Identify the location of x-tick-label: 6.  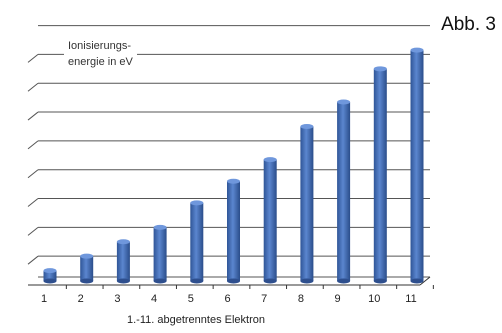
(227, 299).